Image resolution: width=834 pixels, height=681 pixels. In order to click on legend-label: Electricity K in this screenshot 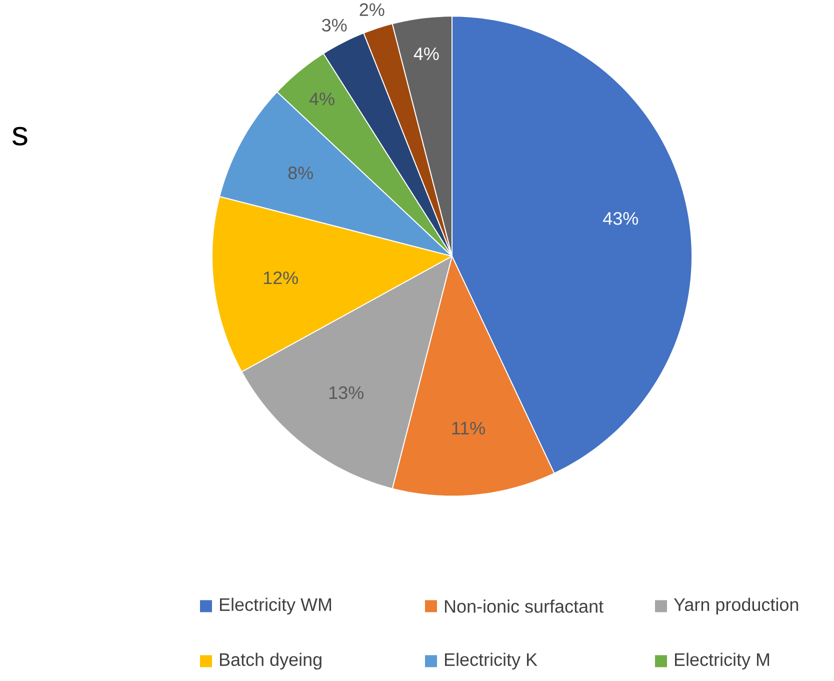, I will do `click(491, 661)`.